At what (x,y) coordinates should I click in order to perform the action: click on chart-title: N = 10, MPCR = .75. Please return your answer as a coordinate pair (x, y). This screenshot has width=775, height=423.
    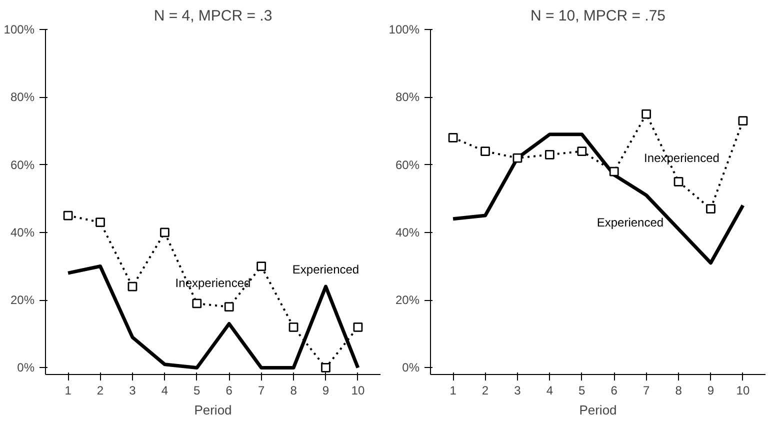
    Looking at the image, I should click on (598, 16).